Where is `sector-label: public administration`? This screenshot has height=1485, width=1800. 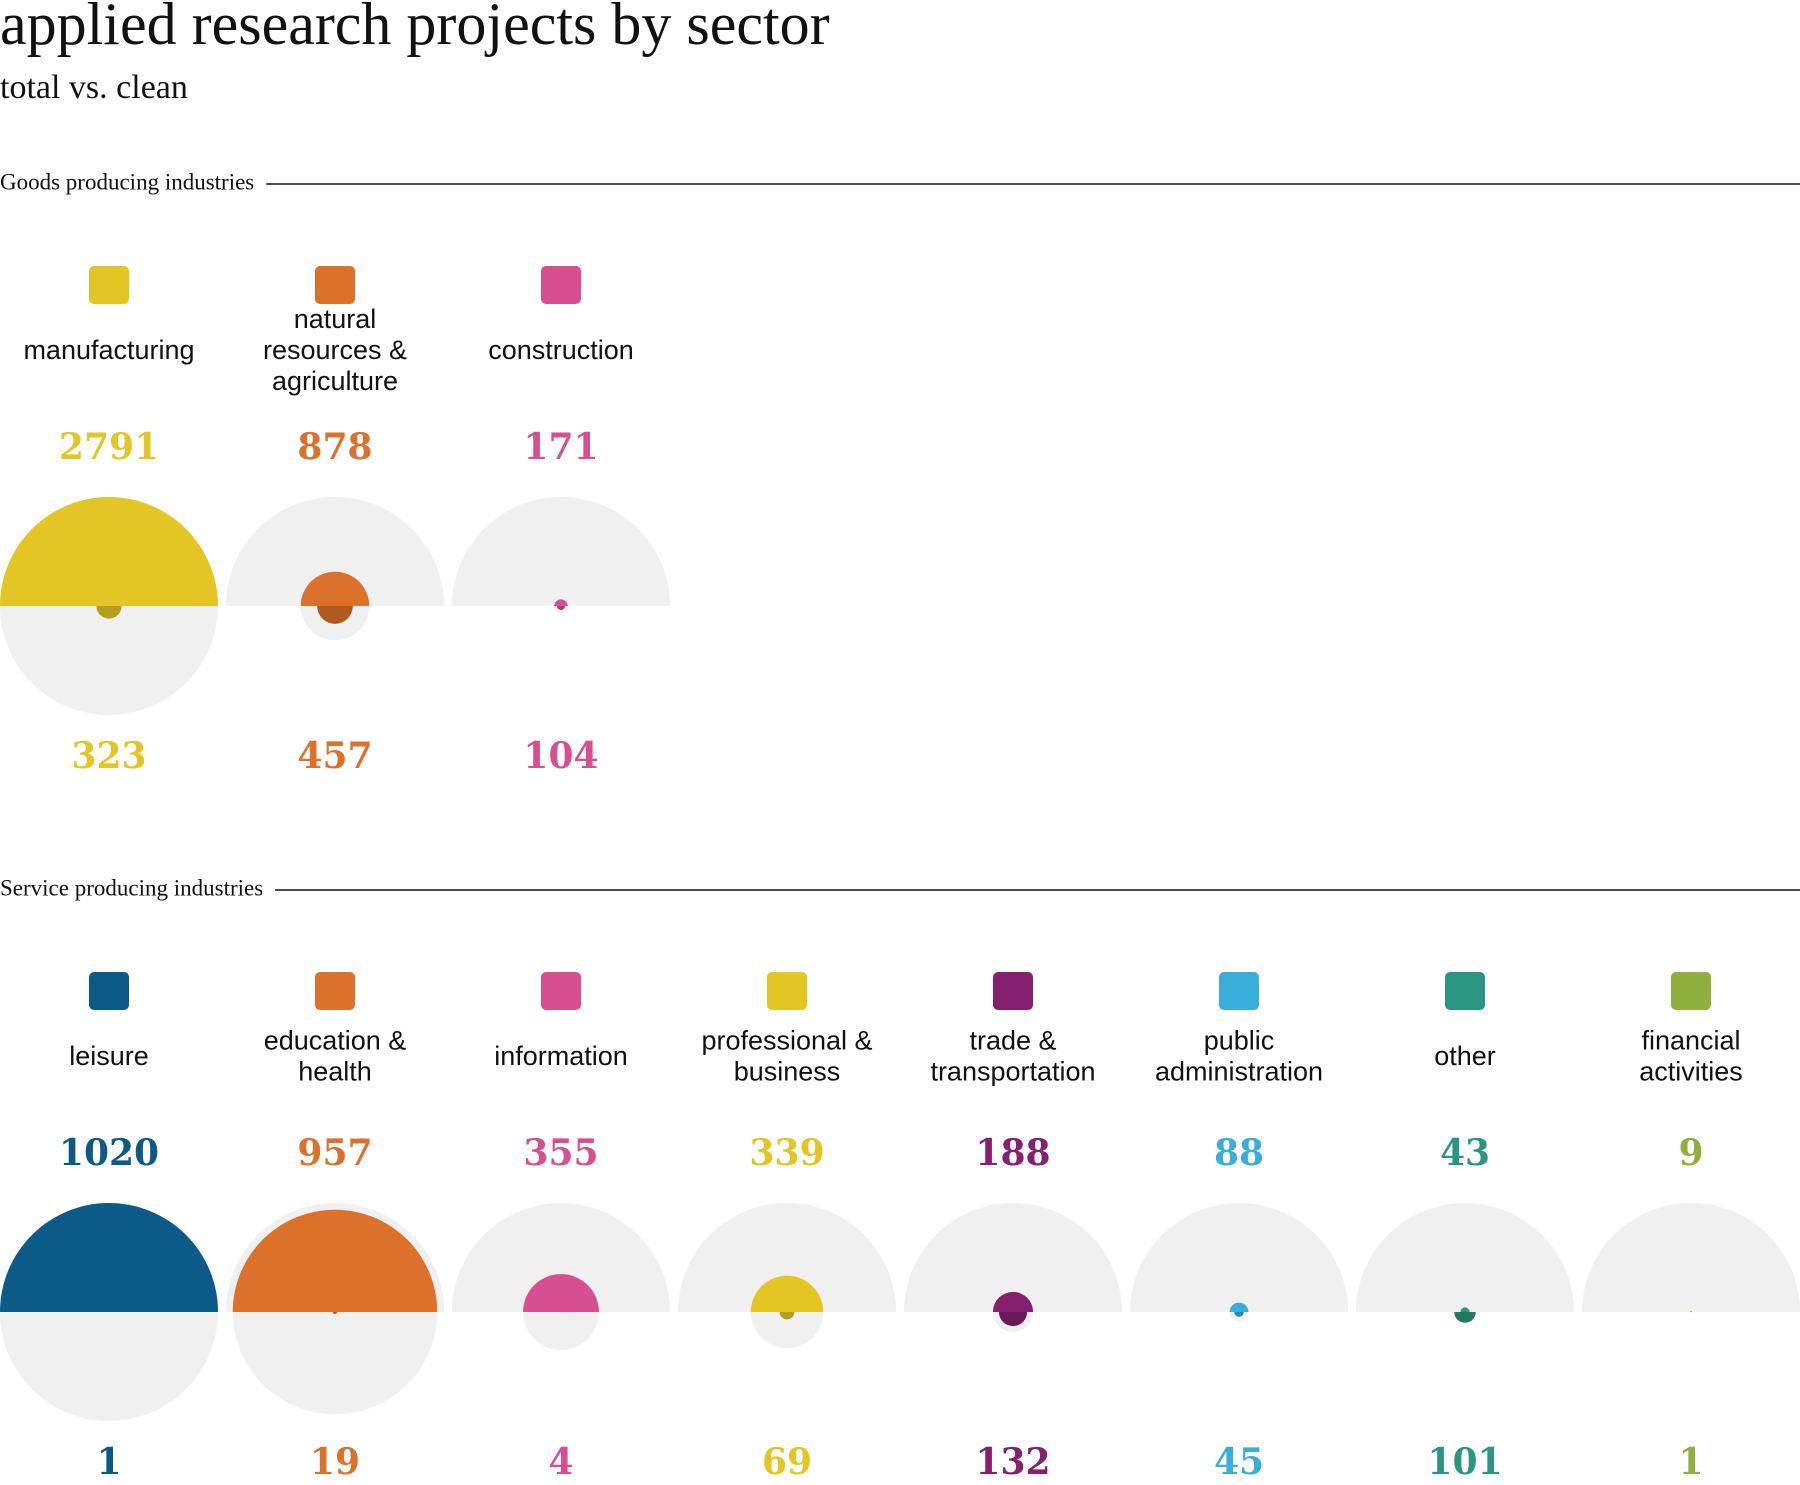 sector-label: public administration is located at coordinates (1239, 1056).